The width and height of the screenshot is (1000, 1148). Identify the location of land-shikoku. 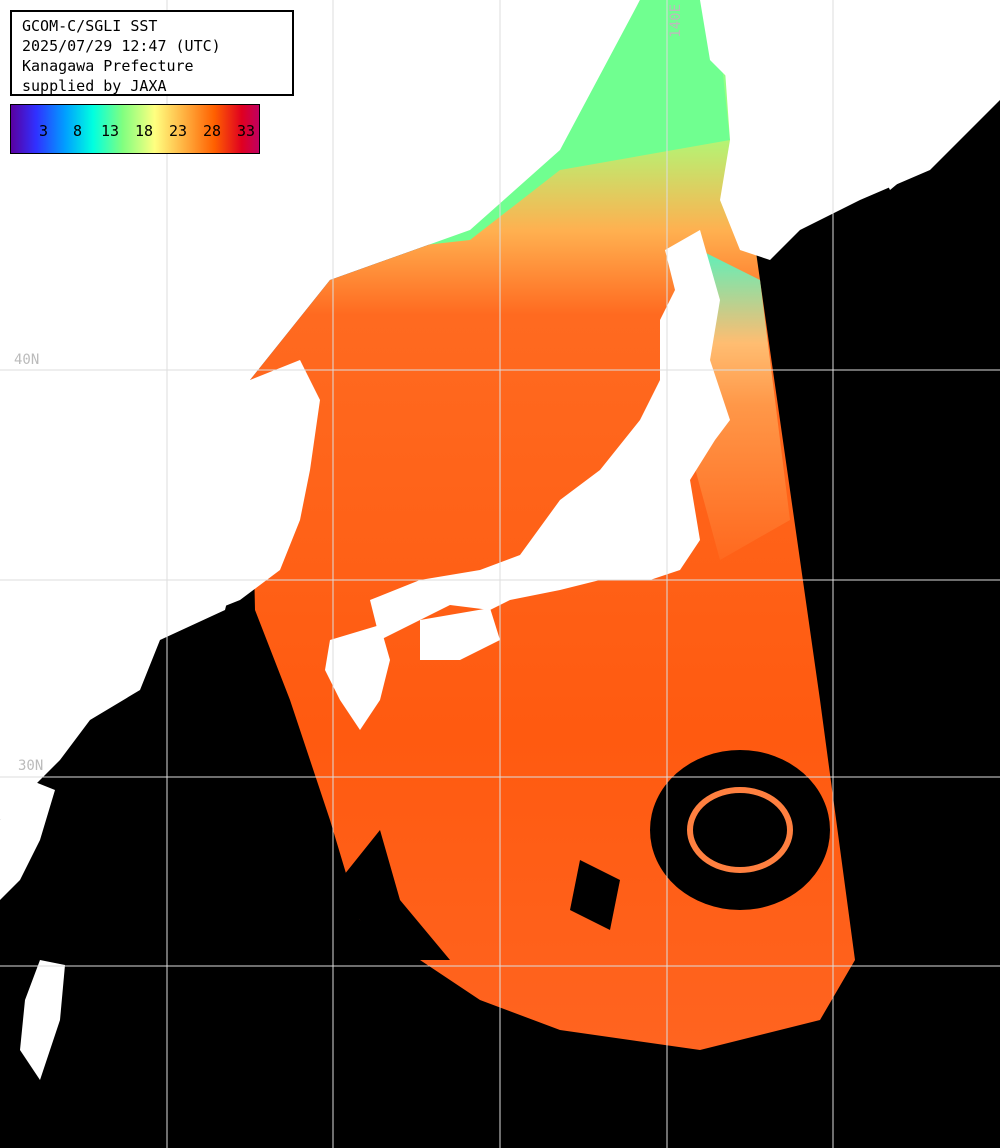
(460, 634).